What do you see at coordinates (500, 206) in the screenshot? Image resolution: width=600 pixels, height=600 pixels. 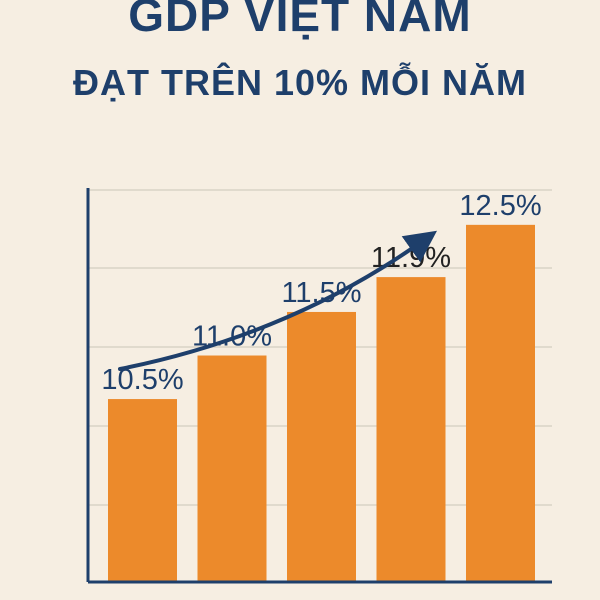 I see `data-label: 12.5%` at bounding box center [500, 206].